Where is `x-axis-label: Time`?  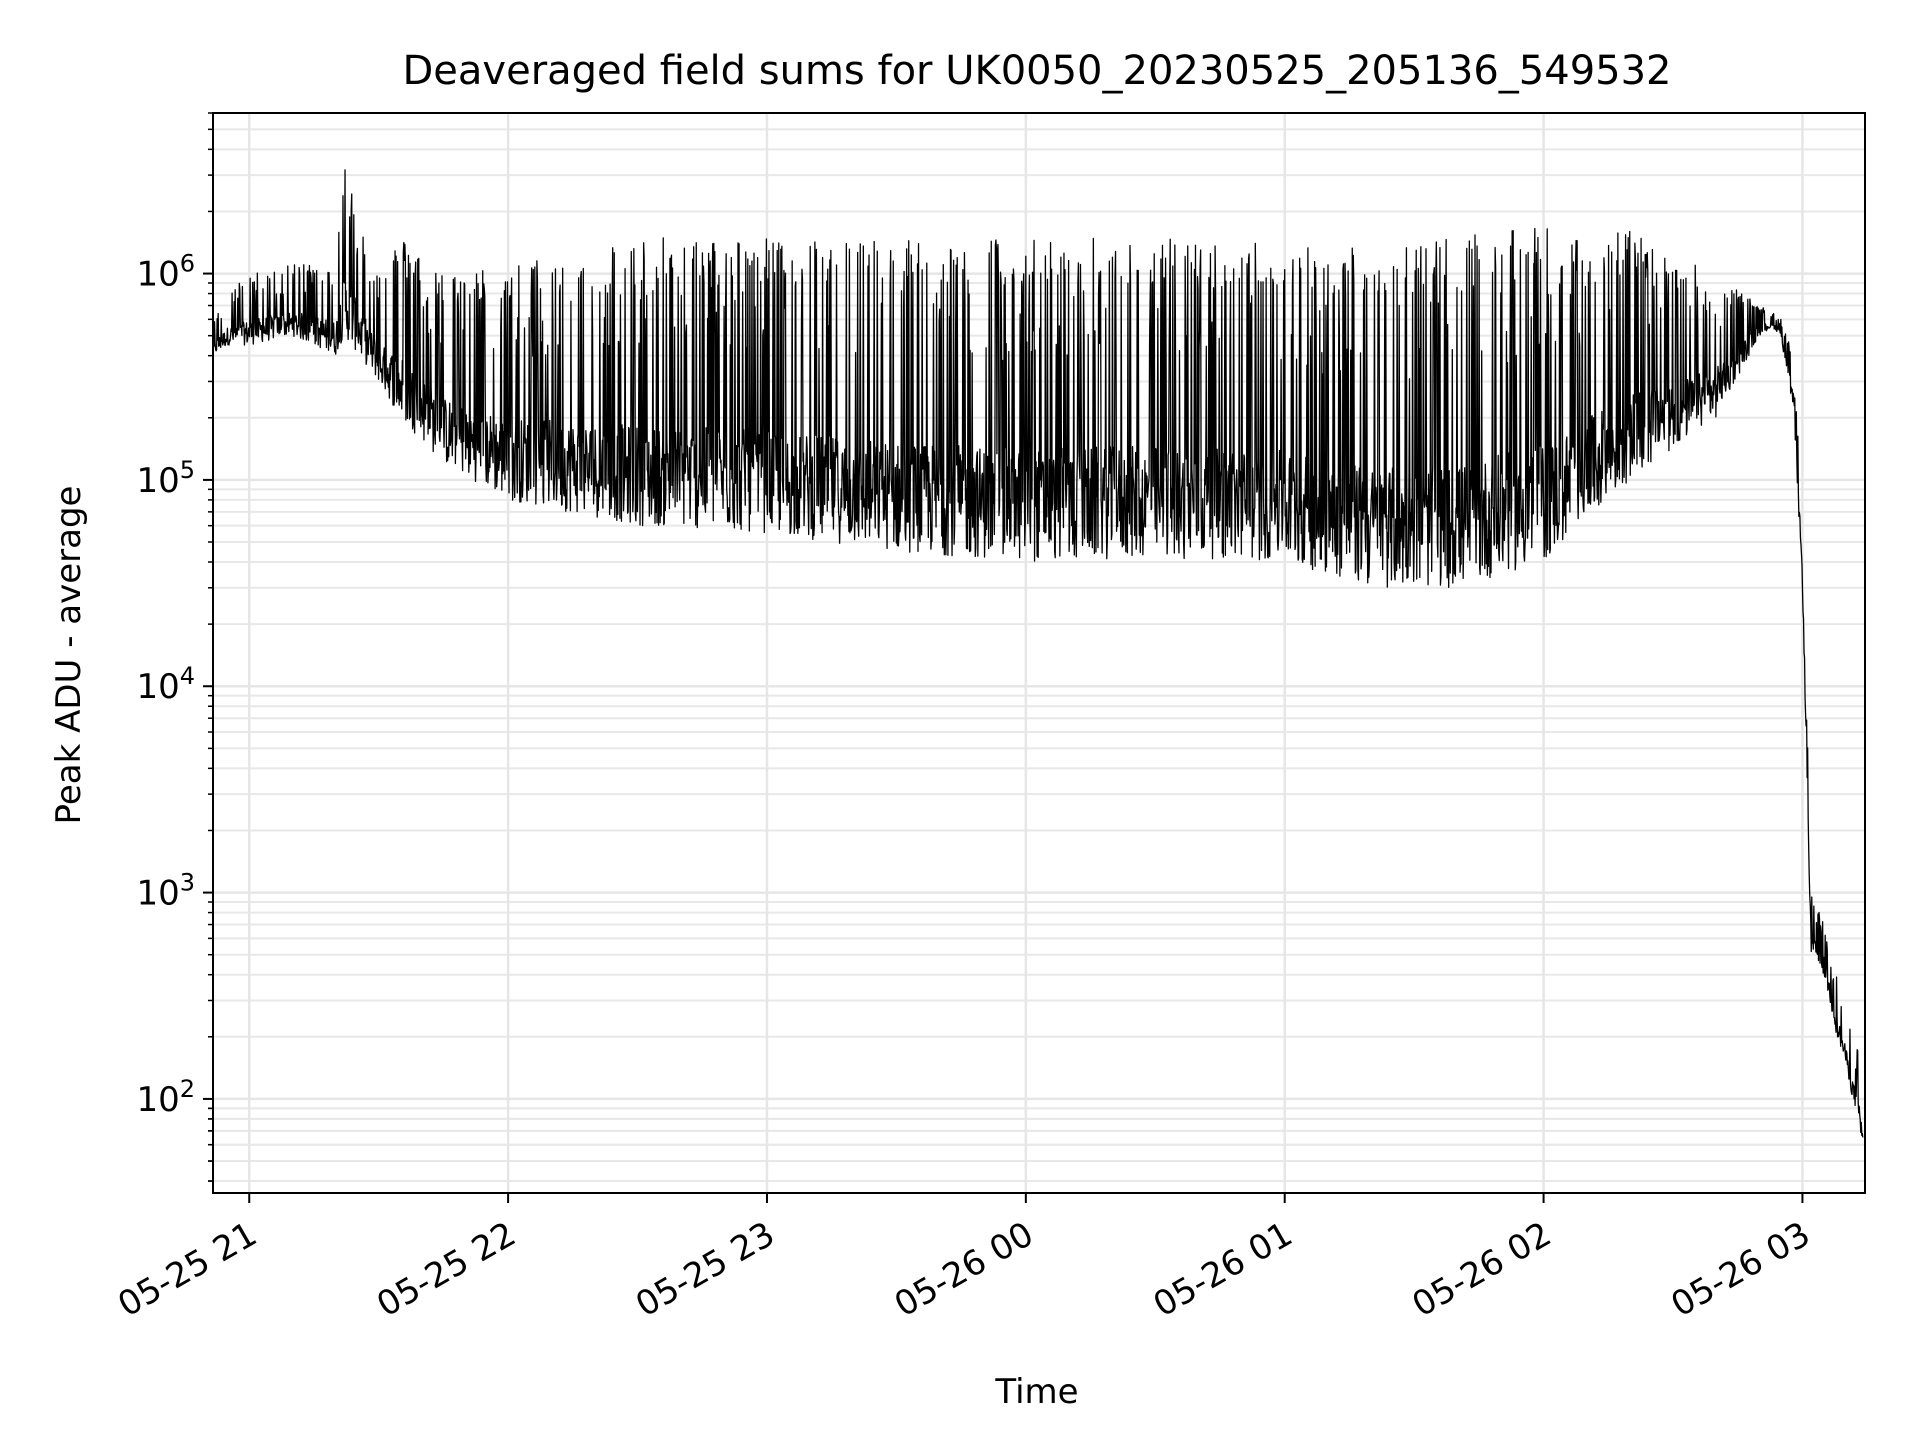 x-axis-label: Time is located at coordinates (1036, 1392).